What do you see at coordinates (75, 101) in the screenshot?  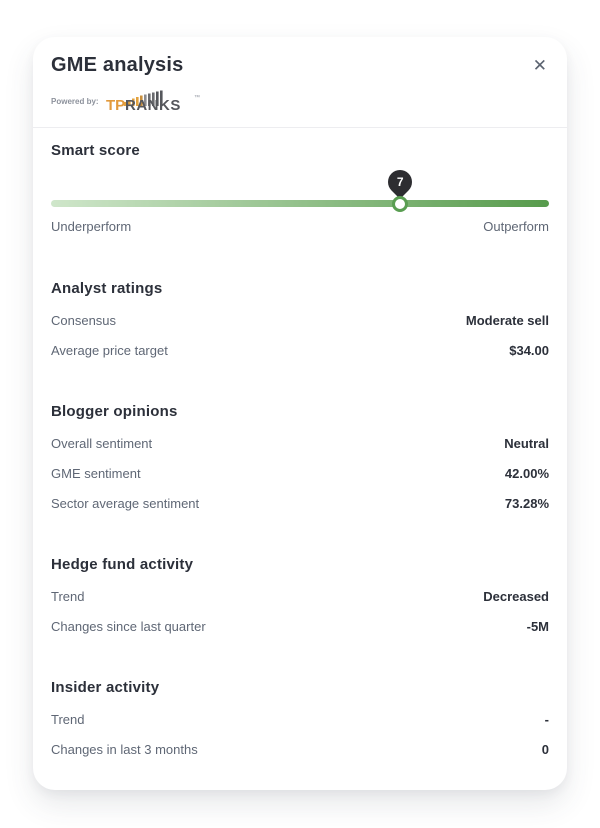 I see `powered-by-label: Powered by:` at bounding box center [75, 101].